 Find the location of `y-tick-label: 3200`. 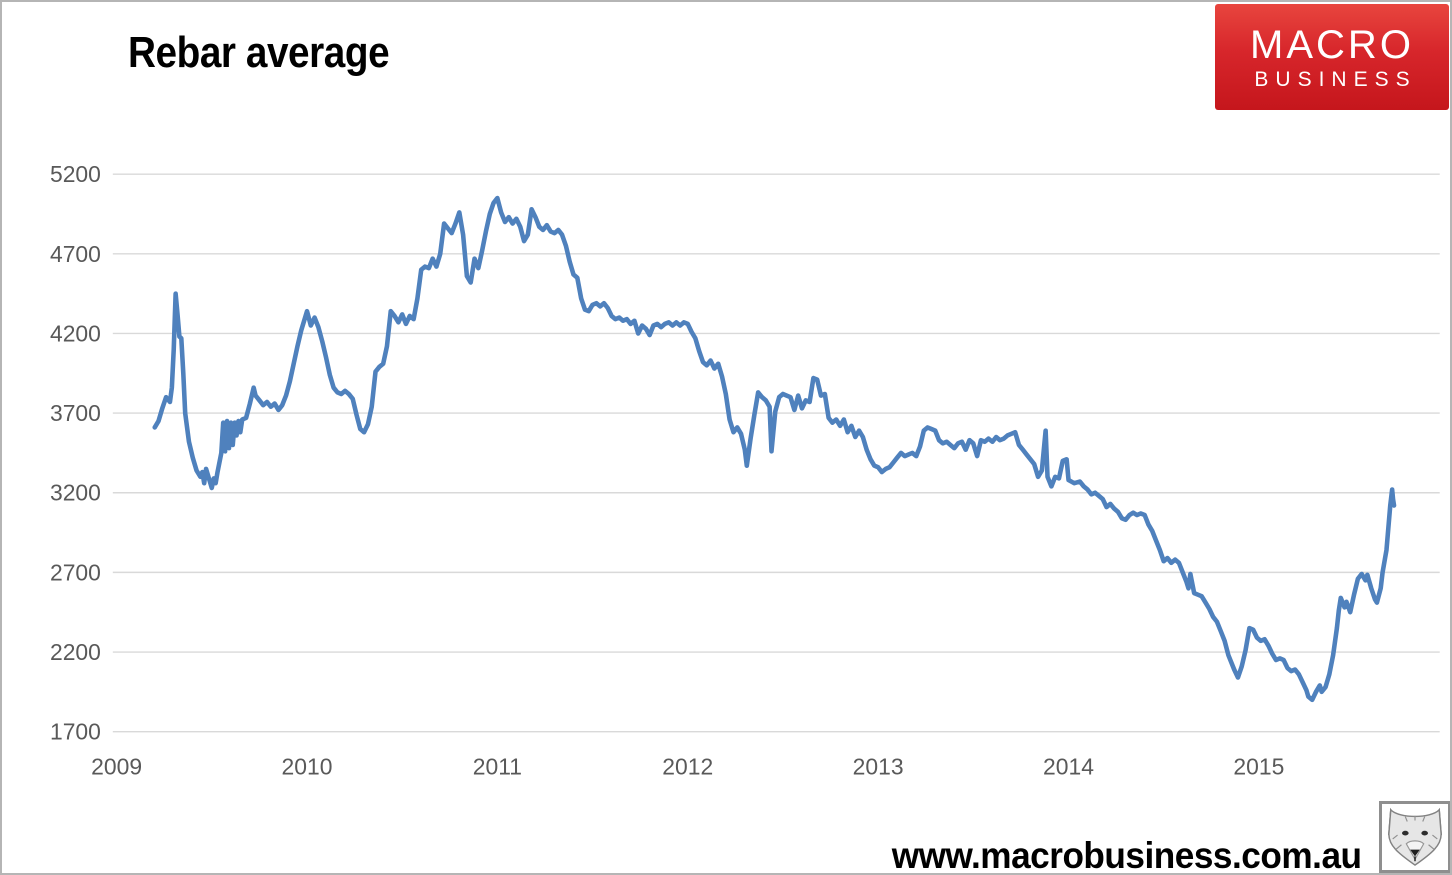

y-tick-label: 3200 is located at coordinates (75, 493).